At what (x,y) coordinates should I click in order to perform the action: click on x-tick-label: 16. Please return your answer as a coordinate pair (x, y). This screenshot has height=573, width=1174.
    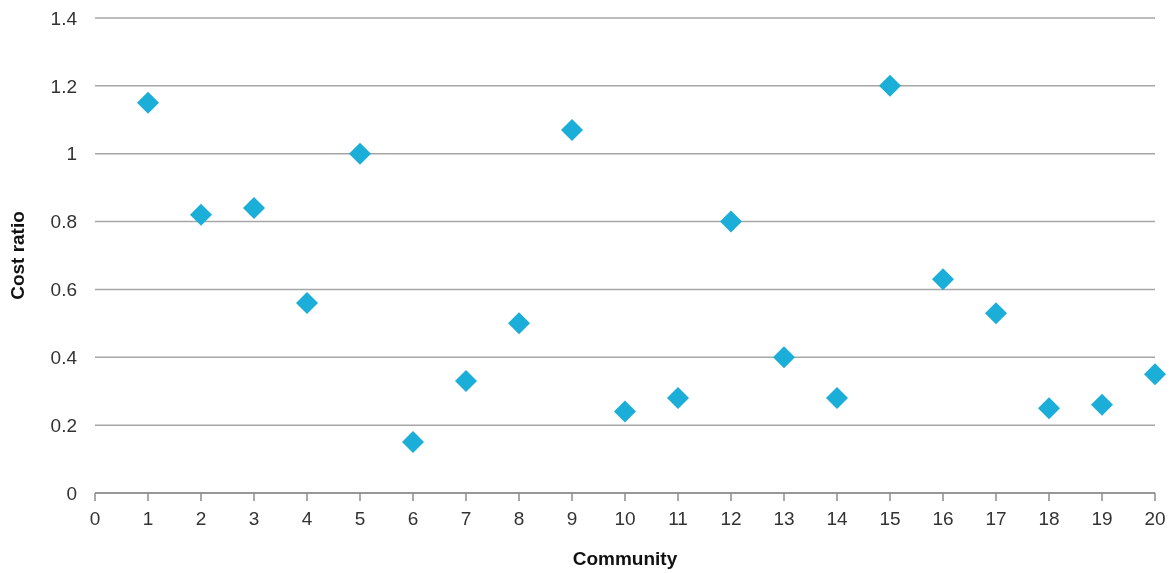
    Looking at the image, I should click on (943, 518).